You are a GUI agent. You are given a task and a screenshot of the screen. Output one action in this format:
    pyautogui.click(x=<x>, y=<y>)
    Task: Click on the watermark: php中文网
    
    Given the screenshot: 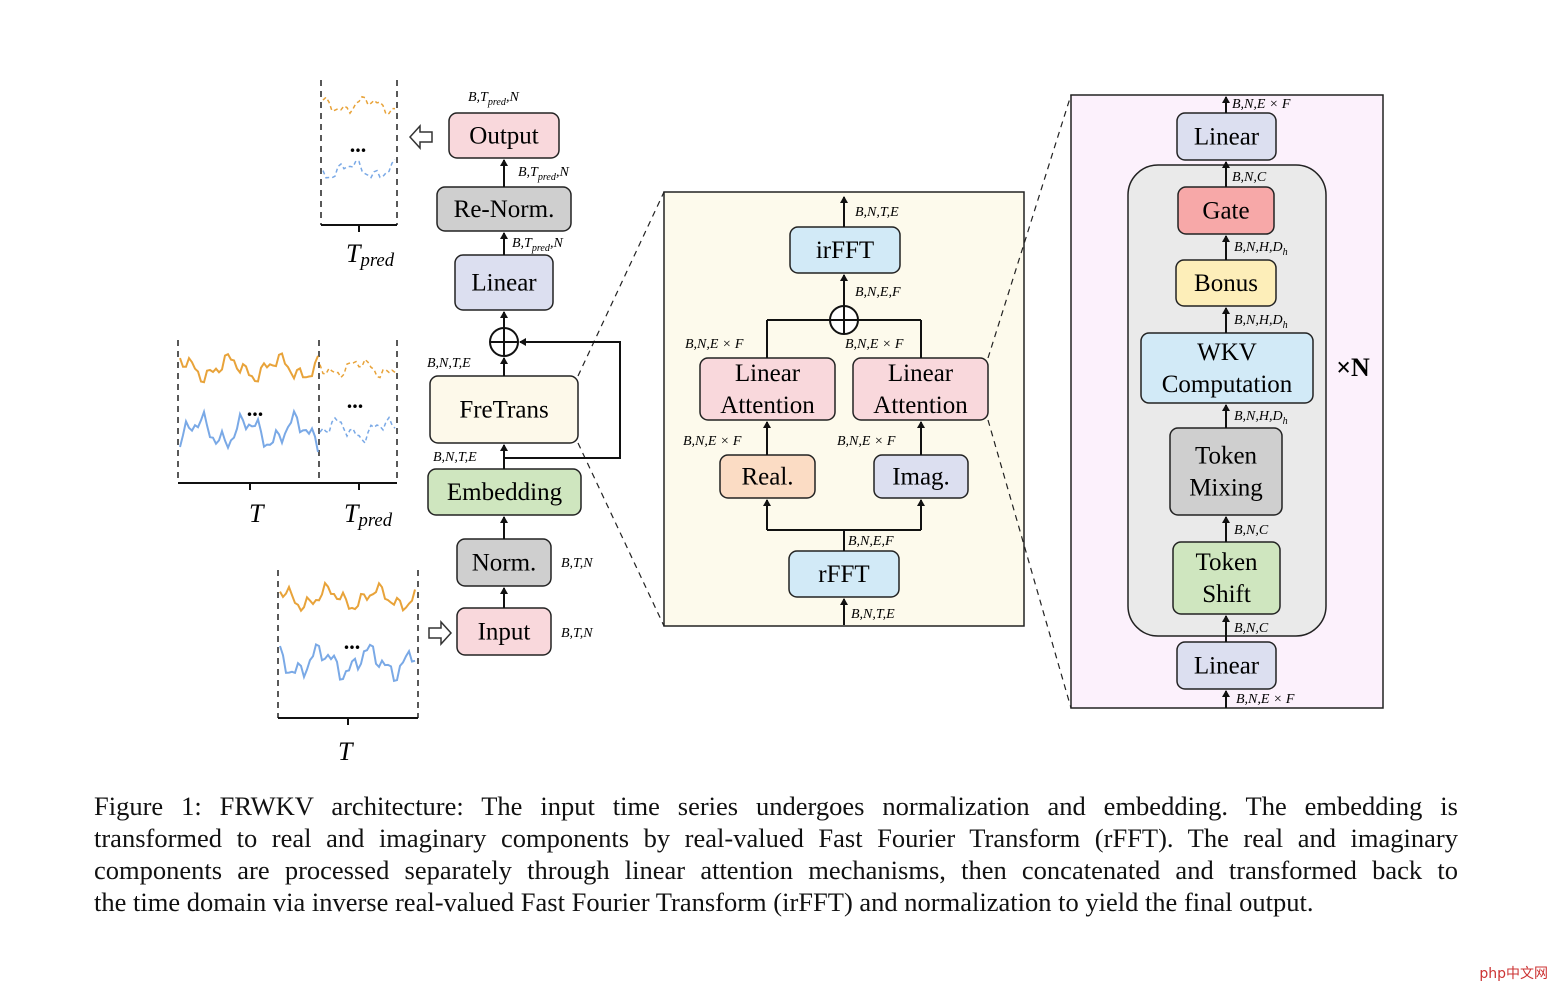 What is the action you would take?
    pyautogui.click(x=1513, y=974)
    